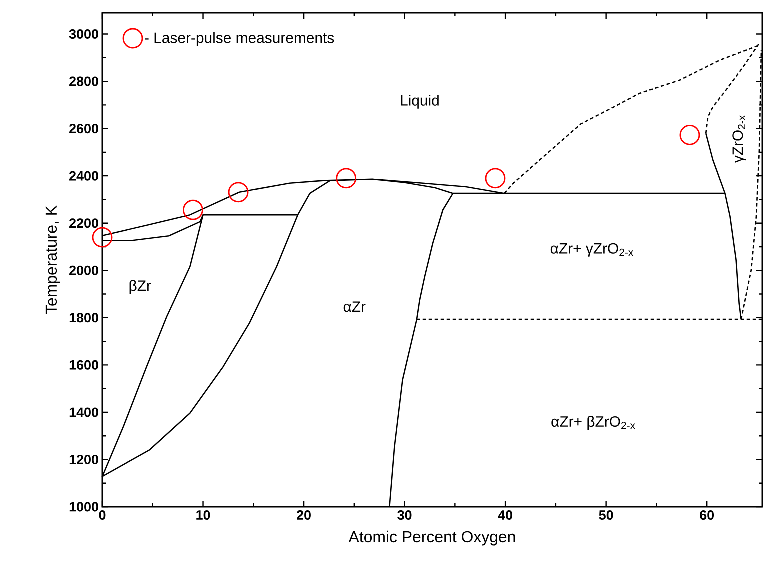 Image resolution: width=763 pixels, height=579 pixels. Describe the element at coordinates (606, 515) in the screenshot. I see `x-tick-label: 50` at that location.